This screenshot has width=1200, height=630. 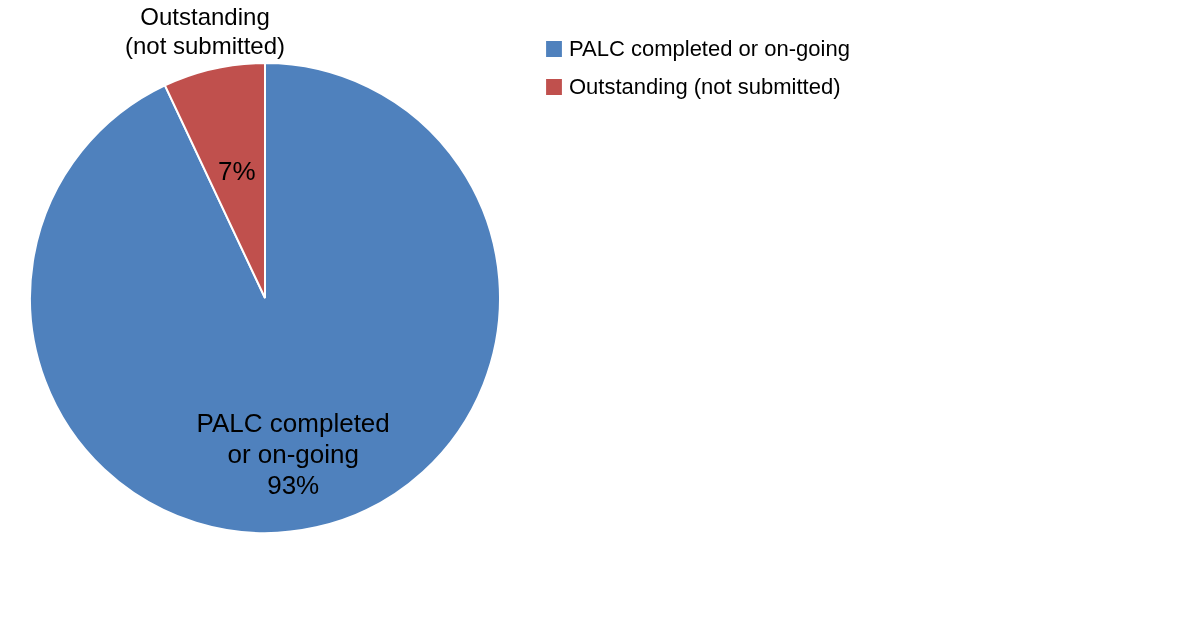 What do you see at coordinates (293, 485) in the screenshot?
I see `data-label: 93%` at bounding box center [293, 485].